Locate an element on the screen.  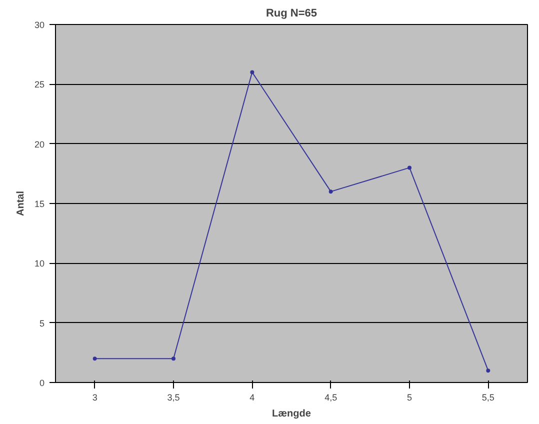
x-axis-title: Længde is located at coordinates (292, 414).